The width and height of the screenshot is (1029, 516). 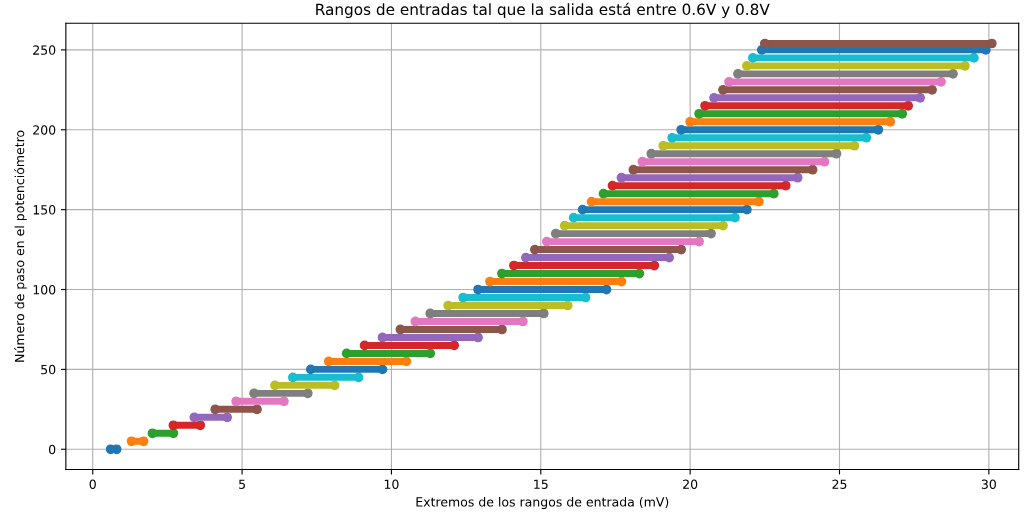 I want to click on y-tick-label: 0, so click(x=52, y=449).